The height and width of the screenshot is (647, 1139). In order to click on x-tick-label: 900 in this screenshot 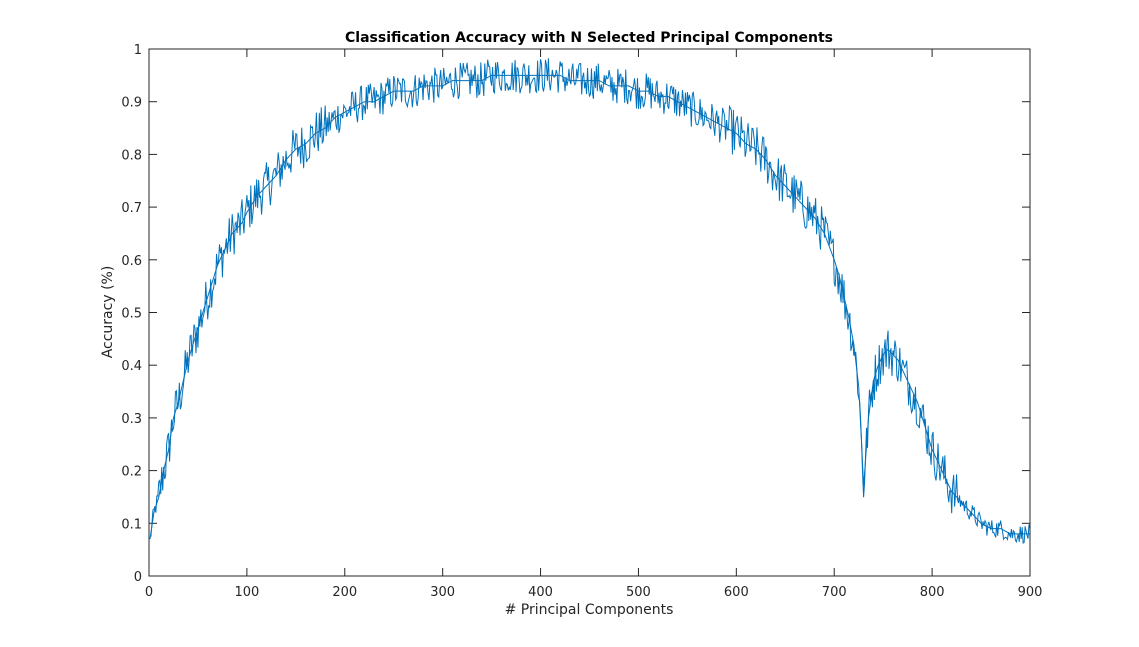, I will do `click(1030, 592)`.